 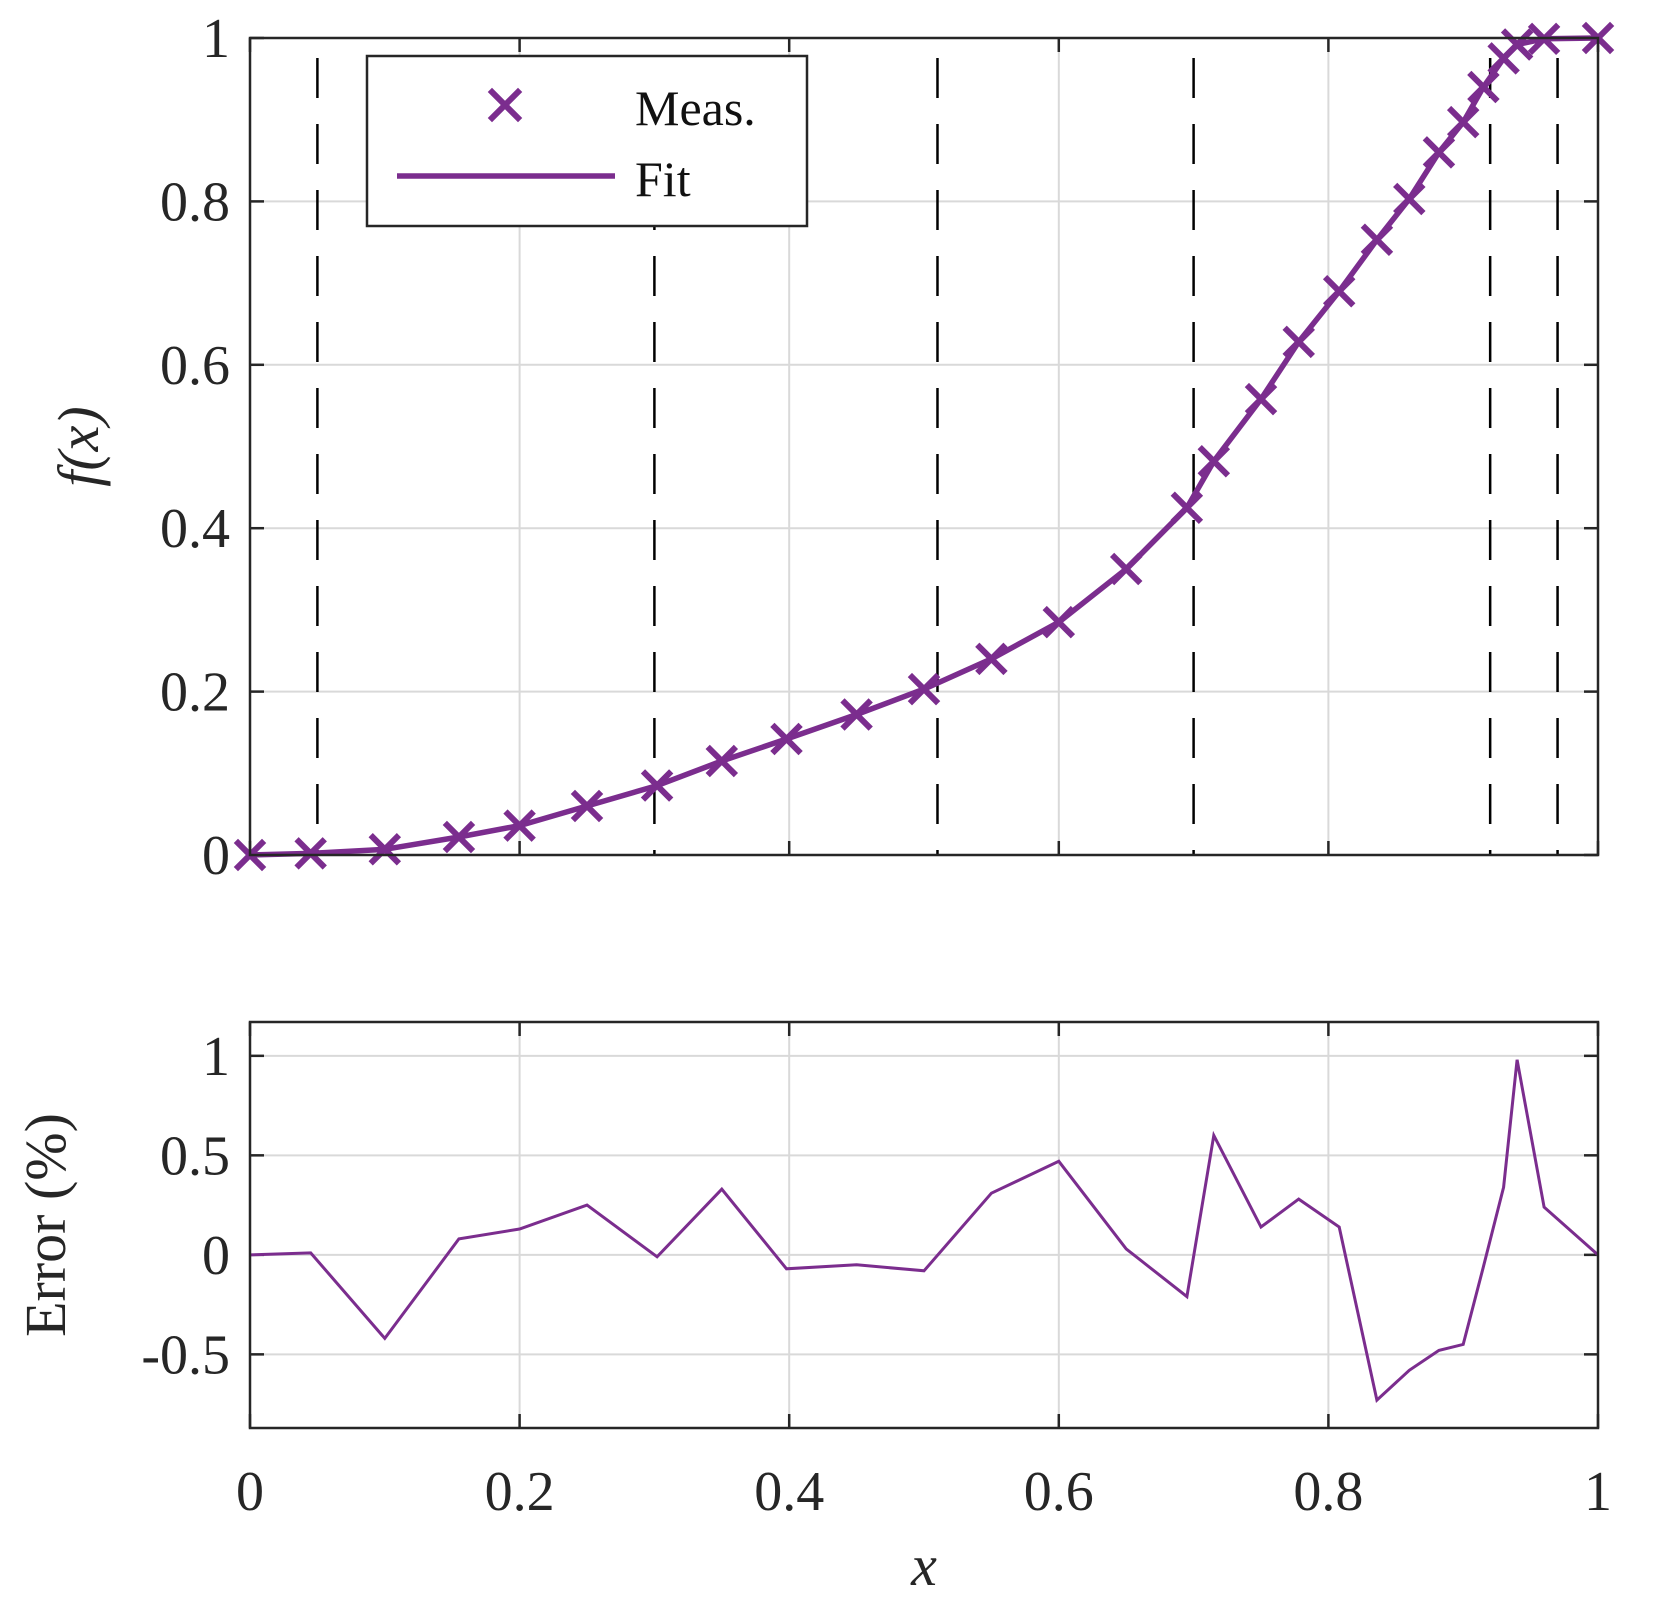 What do you see at coordinates (195, 366) in the screenshot?
I see `top-y-tick-label: 0.6` at bounding box center [195, 366].